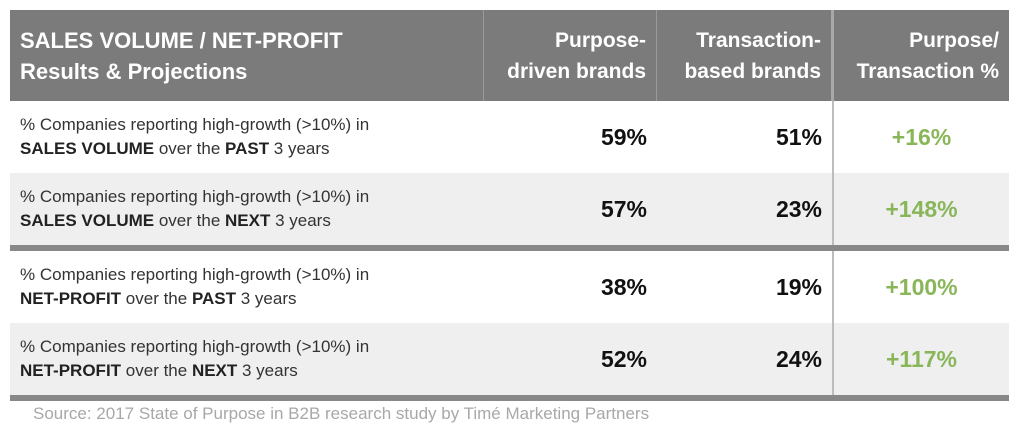  Describe the element at coordinates (134, 71) in the screenshot. I see `header-title-line2: Results & Projections` at that location.